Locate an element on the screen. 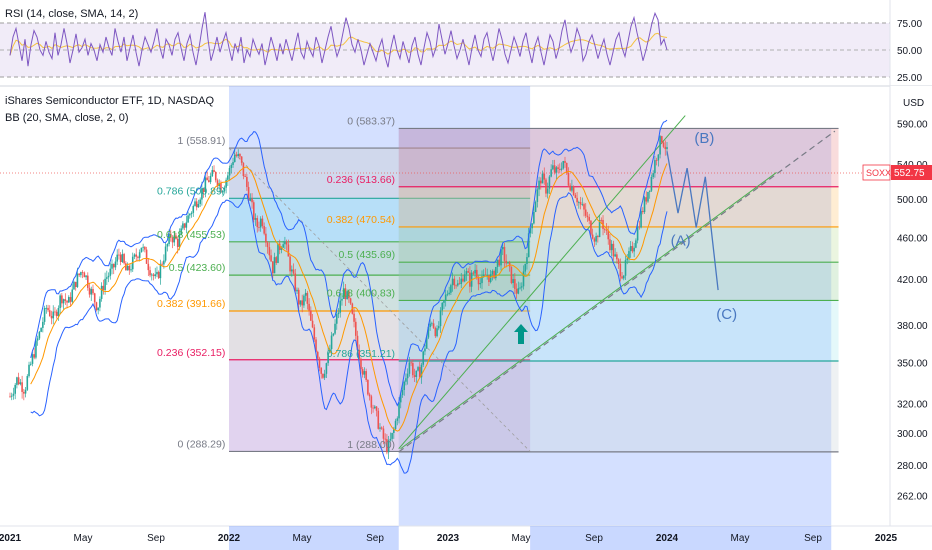 Image resolution: width=932 pixels, height=550 pixels. wave-label-b: (B) is located at coordinates (704, 138).